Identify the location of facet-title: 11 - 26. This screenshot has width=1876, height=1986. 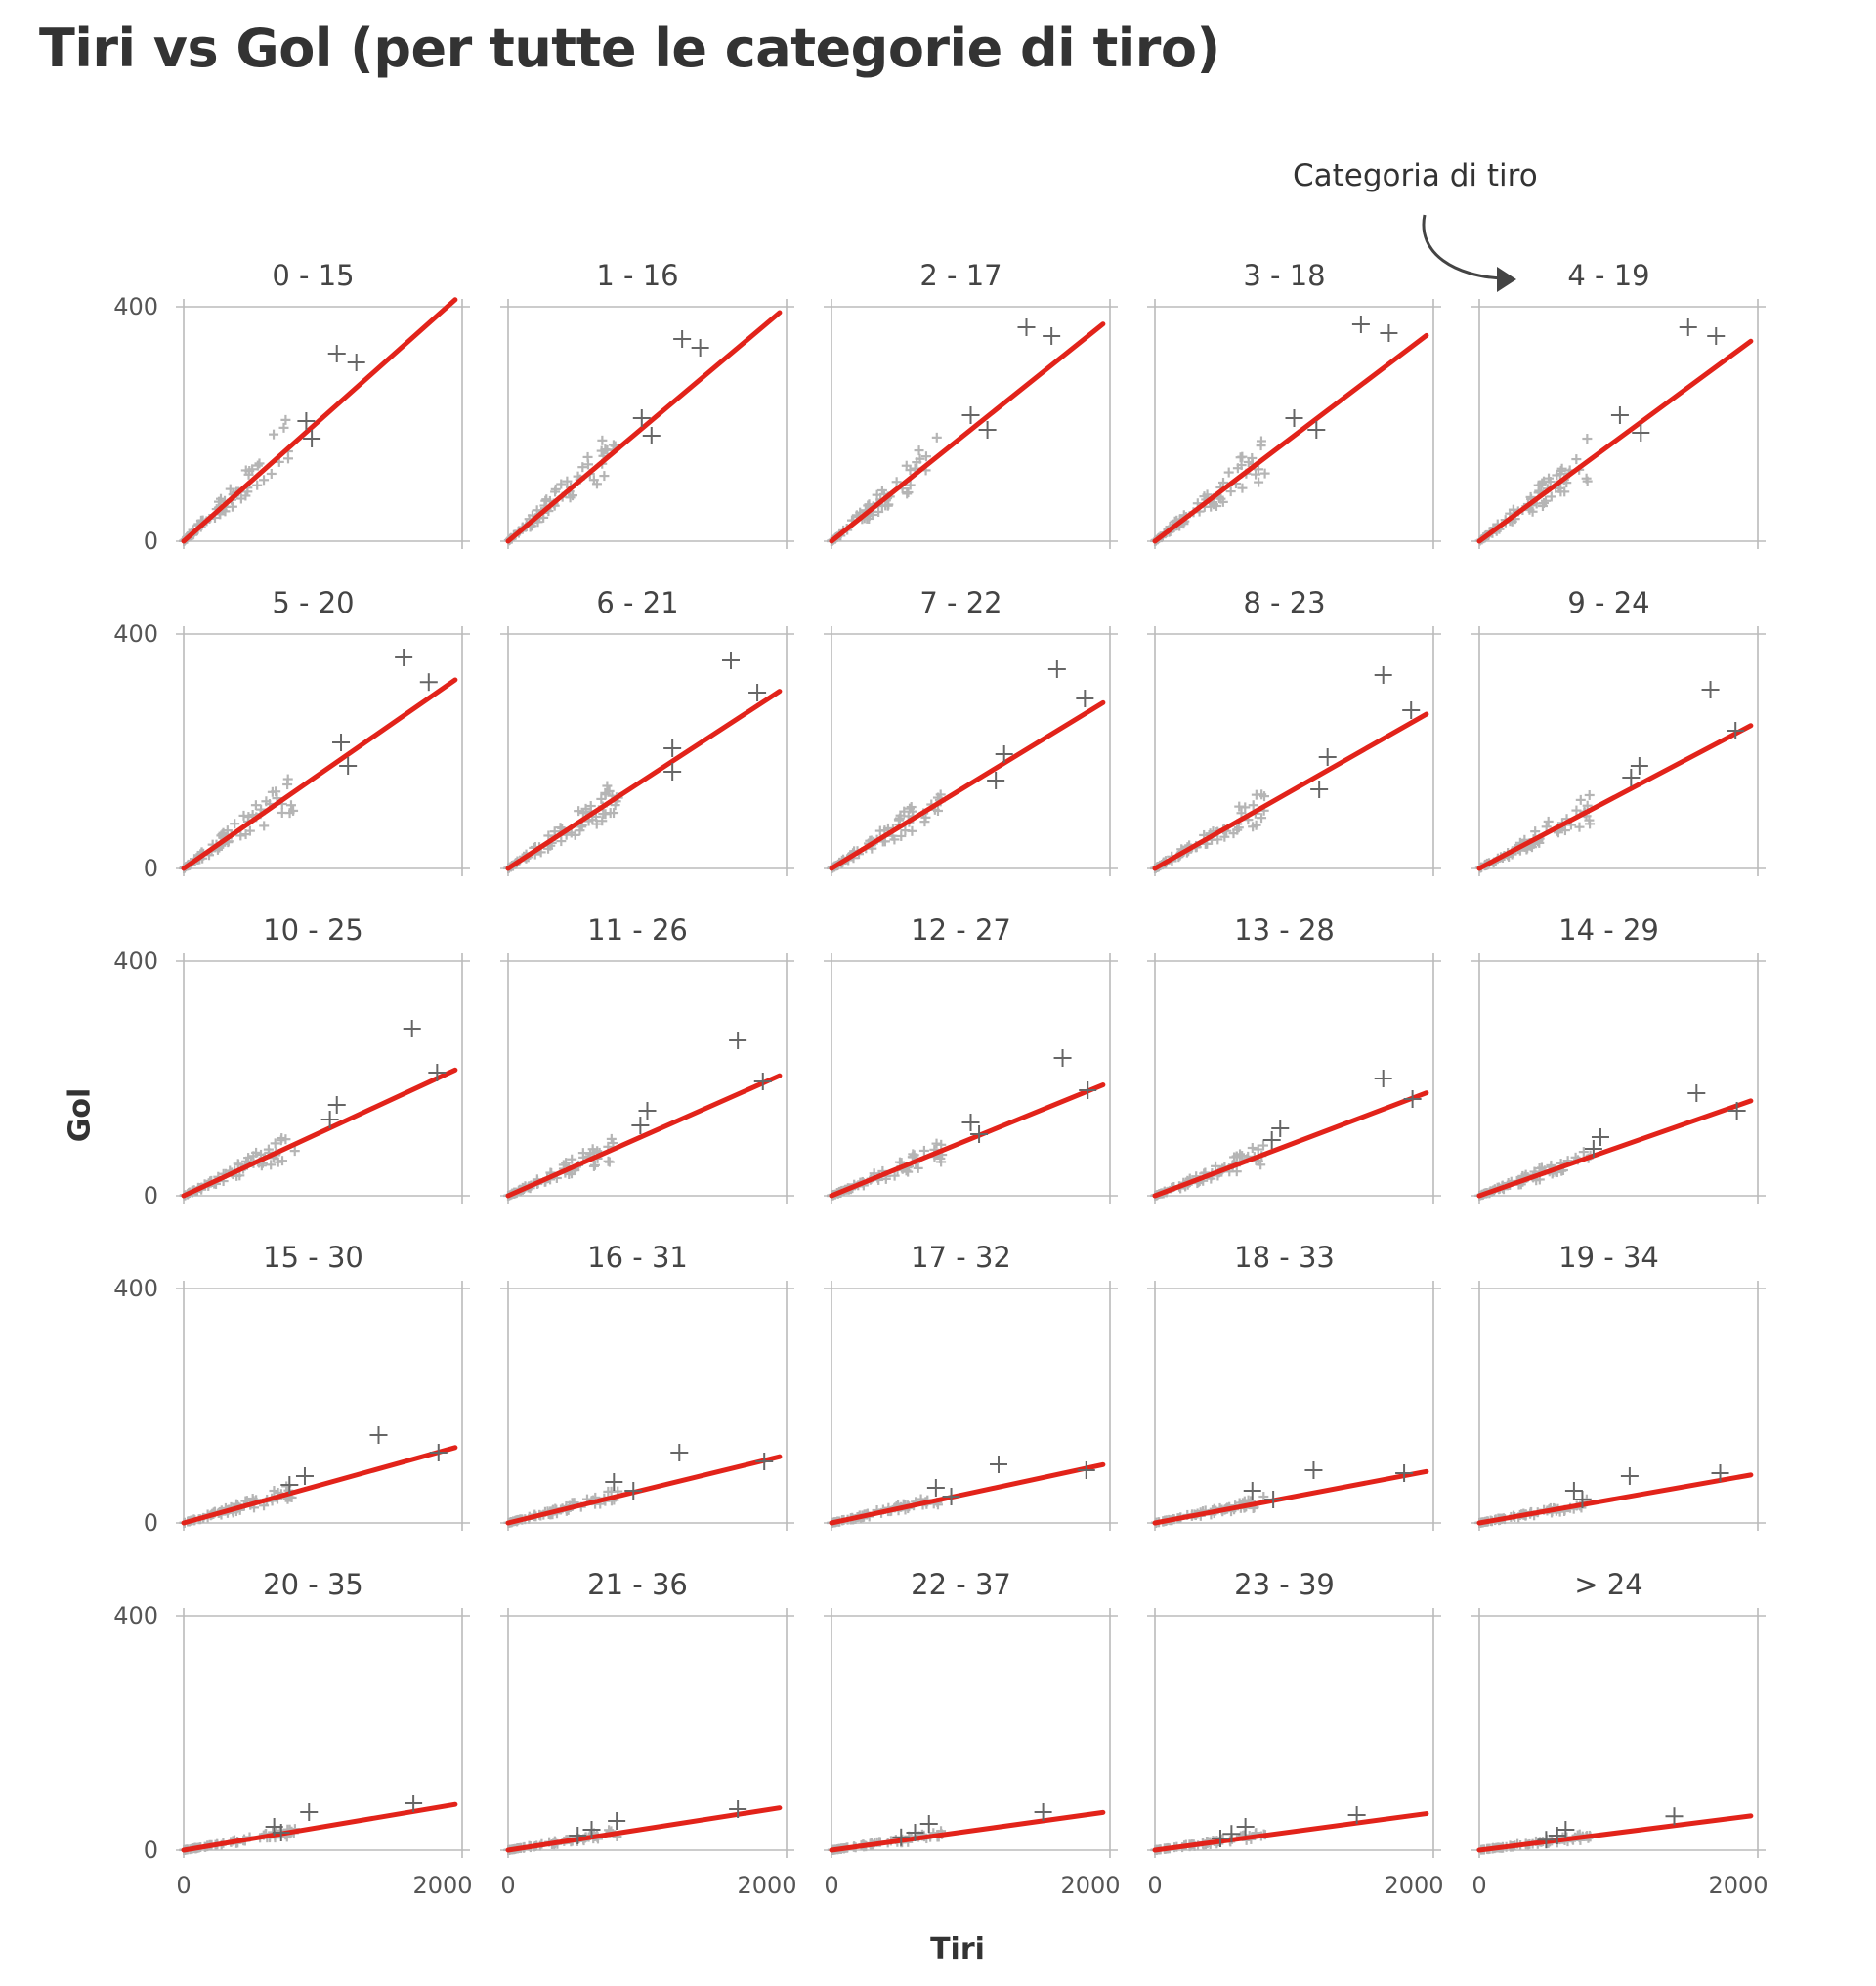
(637, 930).